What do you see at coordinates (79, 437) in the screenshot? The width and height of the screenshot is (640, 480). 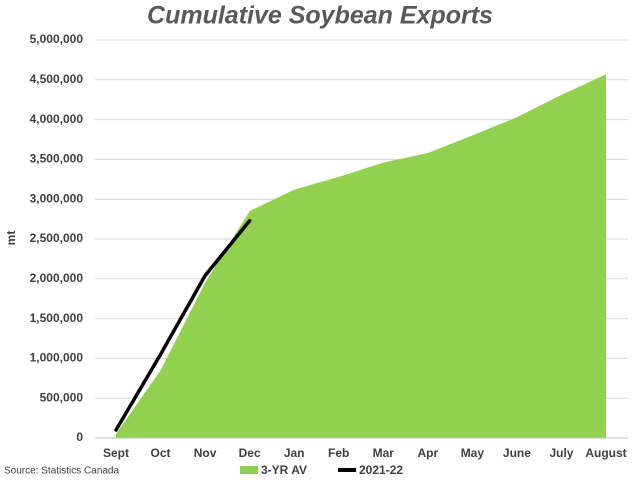 I see `y-tick-label: 0` at bounding box center [79, 437].